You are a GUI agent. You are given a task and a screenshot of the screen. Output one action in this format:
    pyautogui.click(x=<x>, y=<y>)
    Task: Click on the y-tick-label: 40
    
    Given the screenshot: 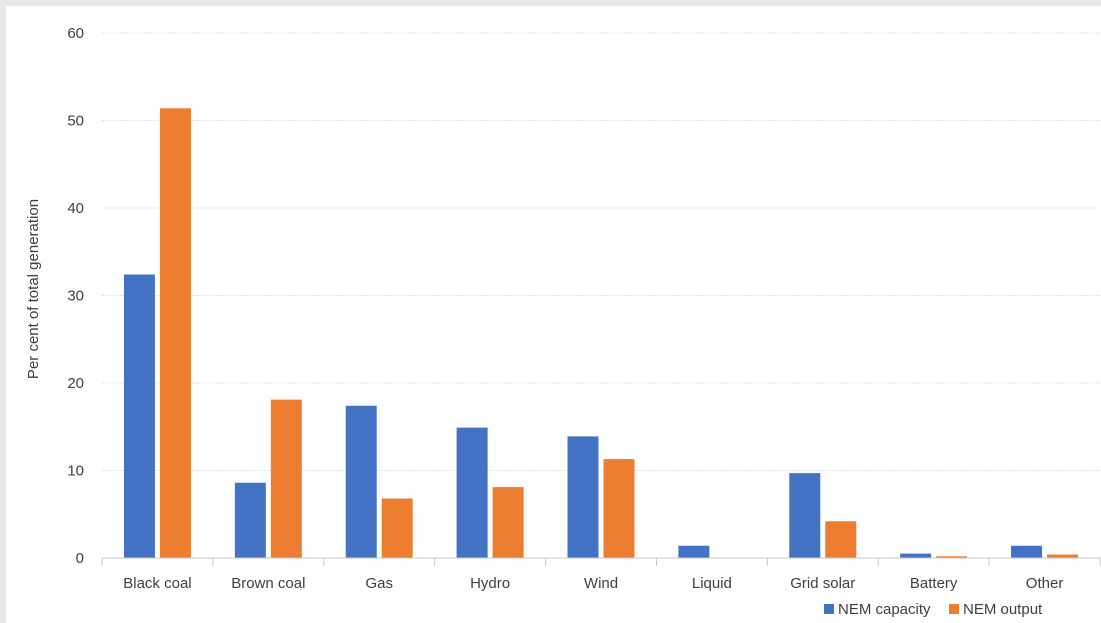 What is the action you would take?
    pyautogui.click(x=75, y=208)
    